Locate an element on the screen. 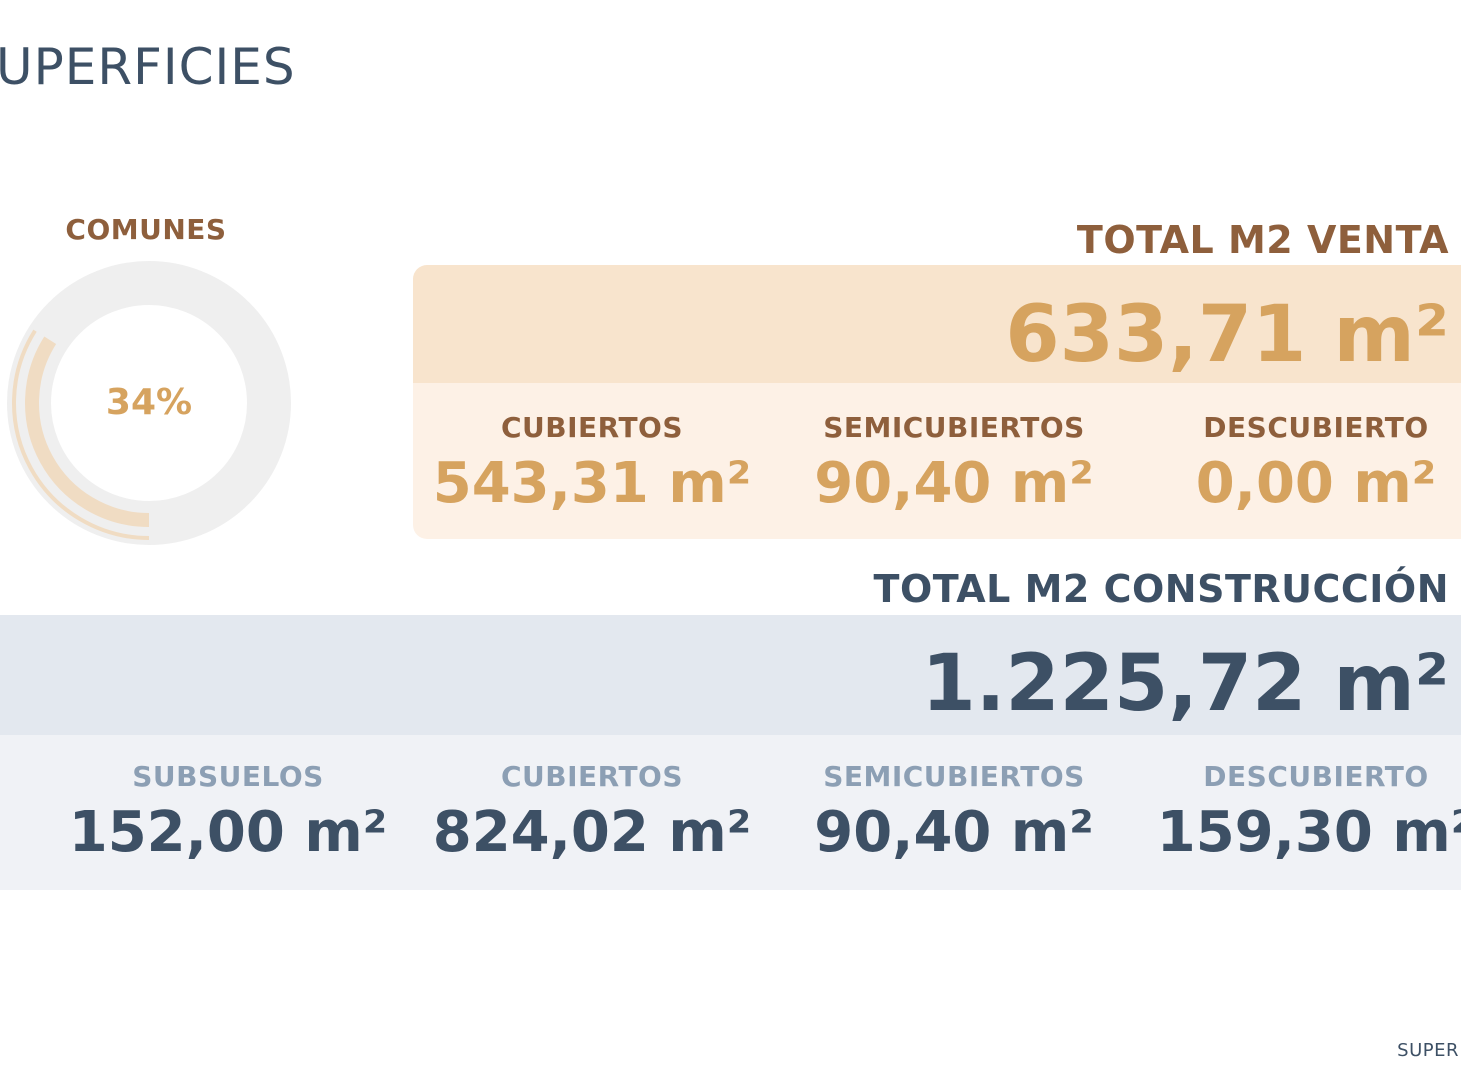 This screenshot has width=1461, height=1080. construccion-cubiertos-stat: CUBIERTOS 824,02 m² is located at coordinates (592, 812).